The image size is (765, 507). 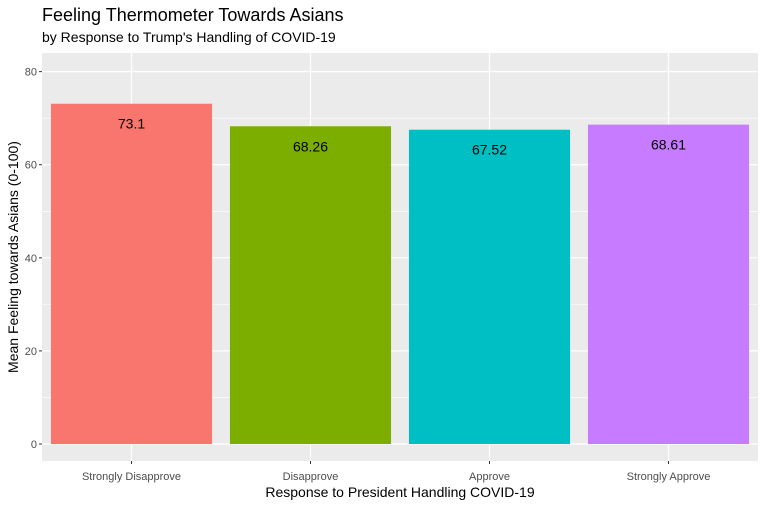 I want to click on x-tick-label: Strongly Approve, so click(x=669, y=477).